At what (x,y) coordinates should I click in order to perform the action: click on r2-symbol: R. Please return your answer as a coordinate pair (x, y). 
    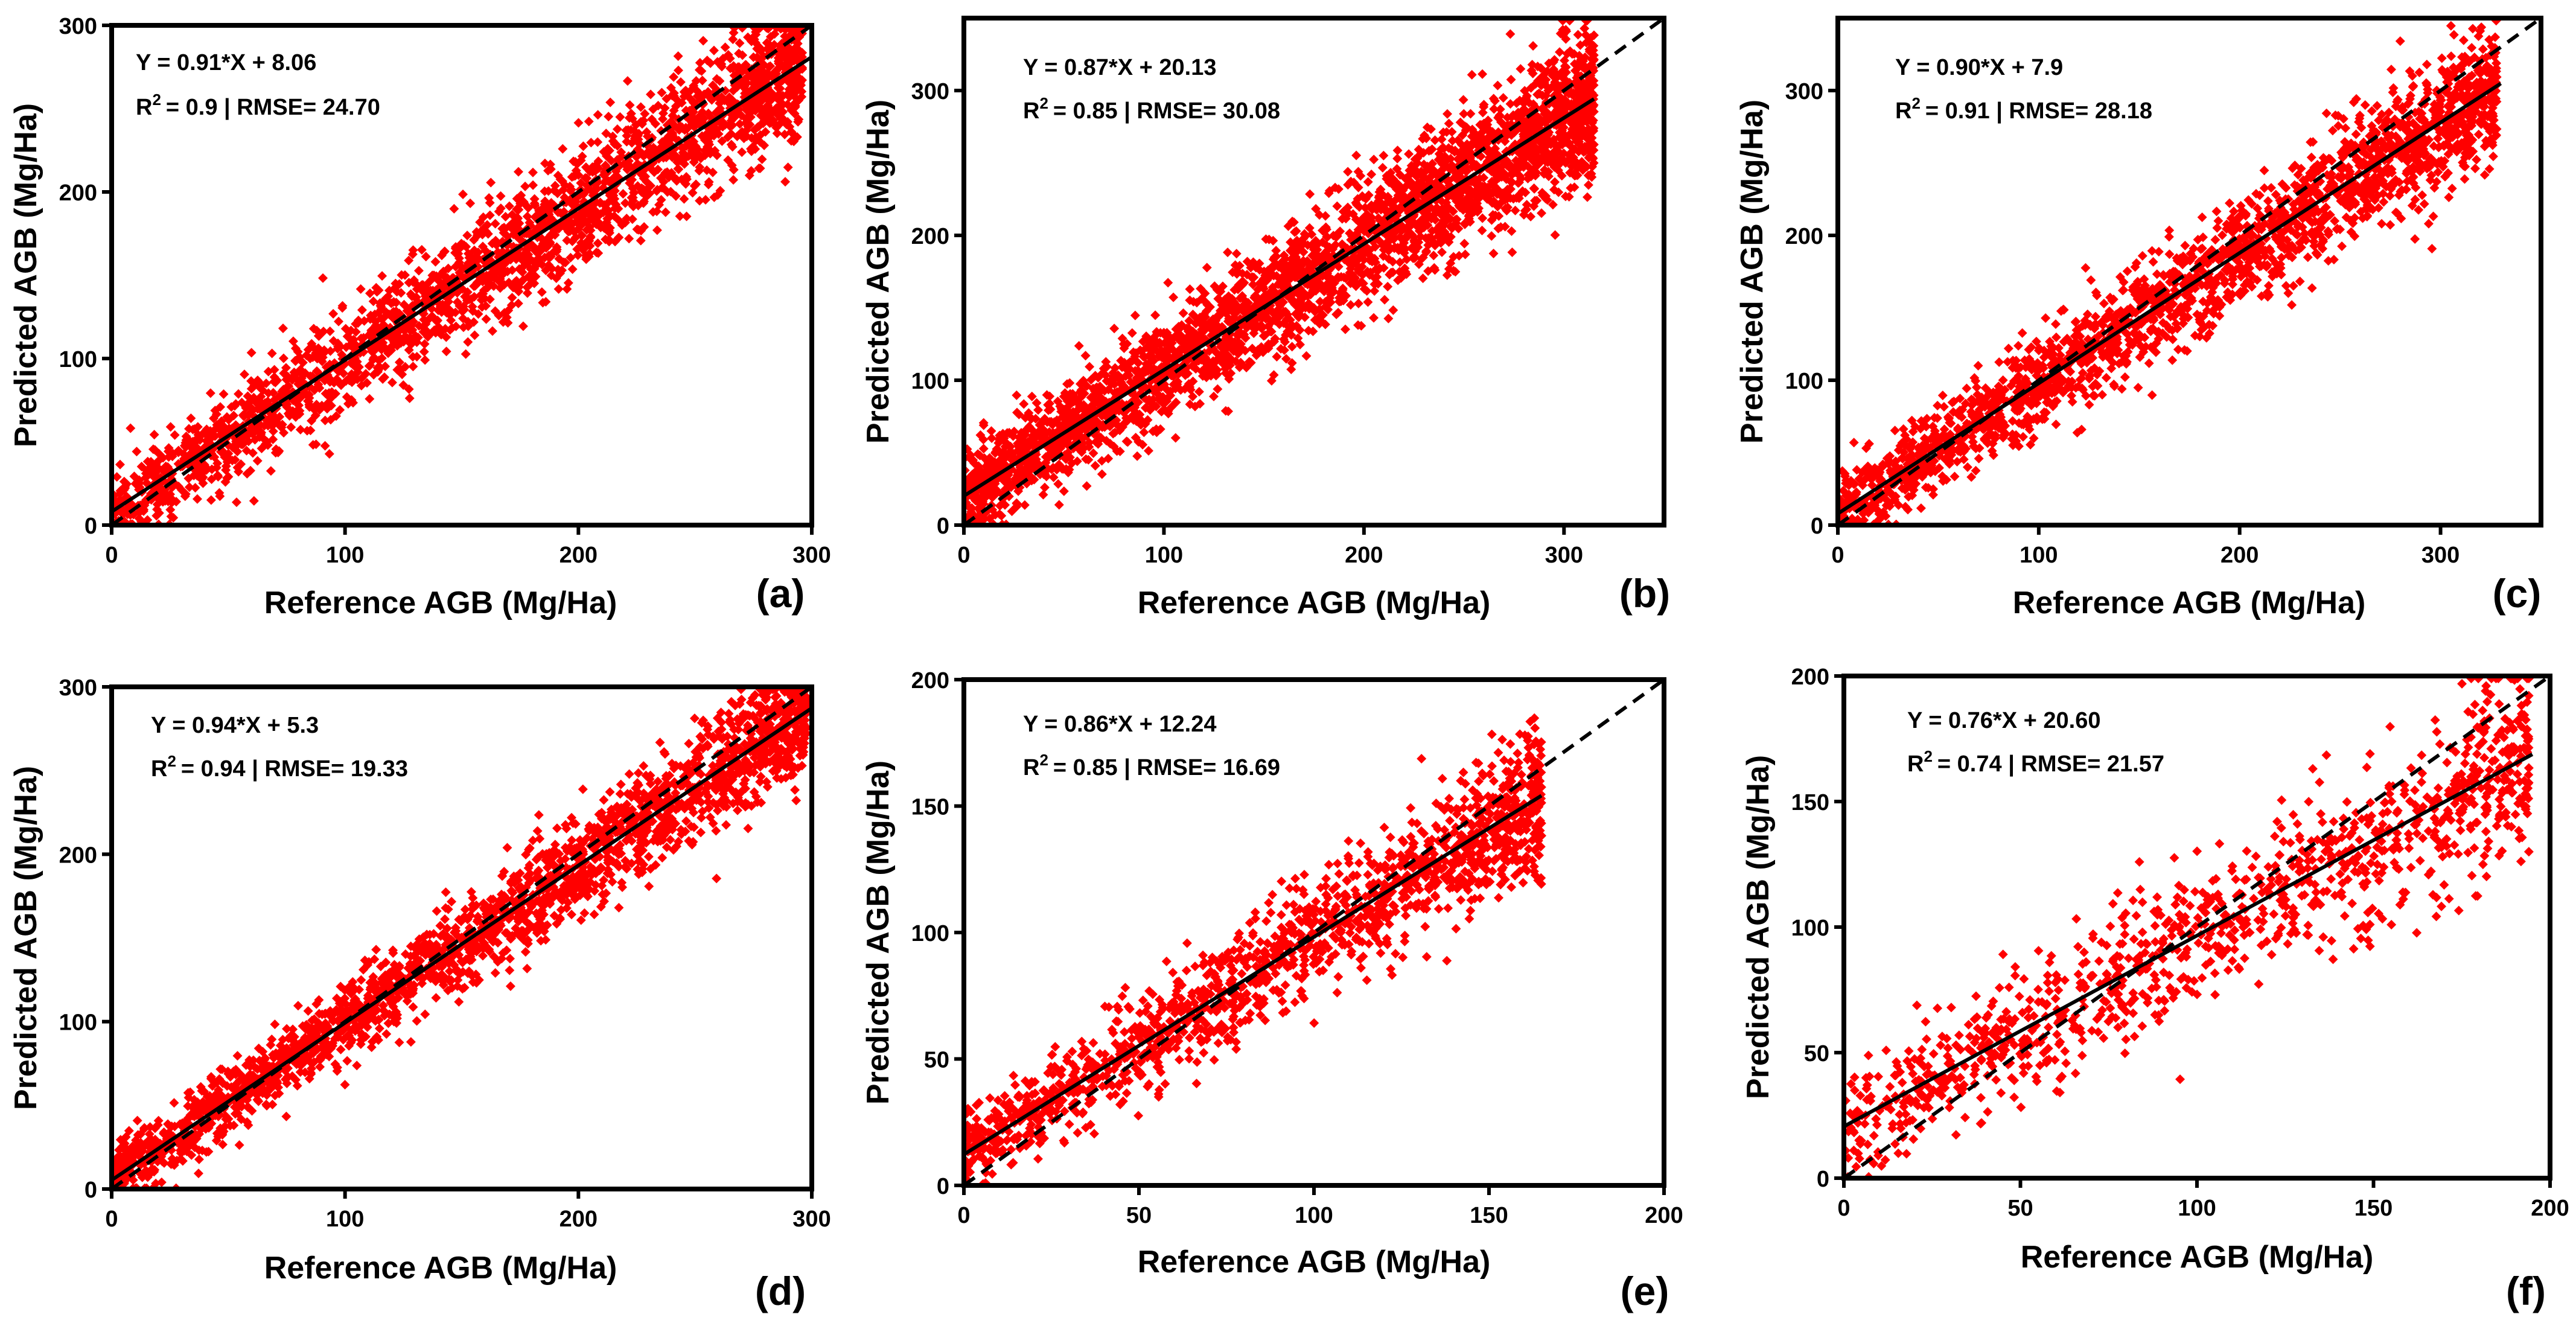
    Looking at the image, I should click on (144, 107).